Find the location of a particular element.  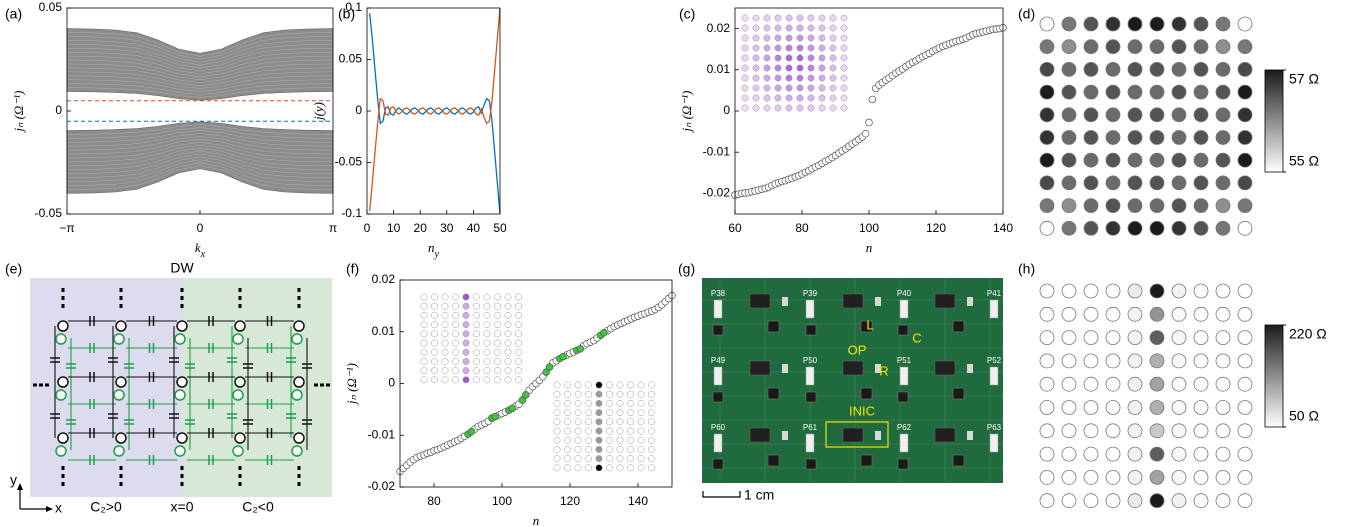

y-tick-label: 0.01 is located at coordinates (384, 331).